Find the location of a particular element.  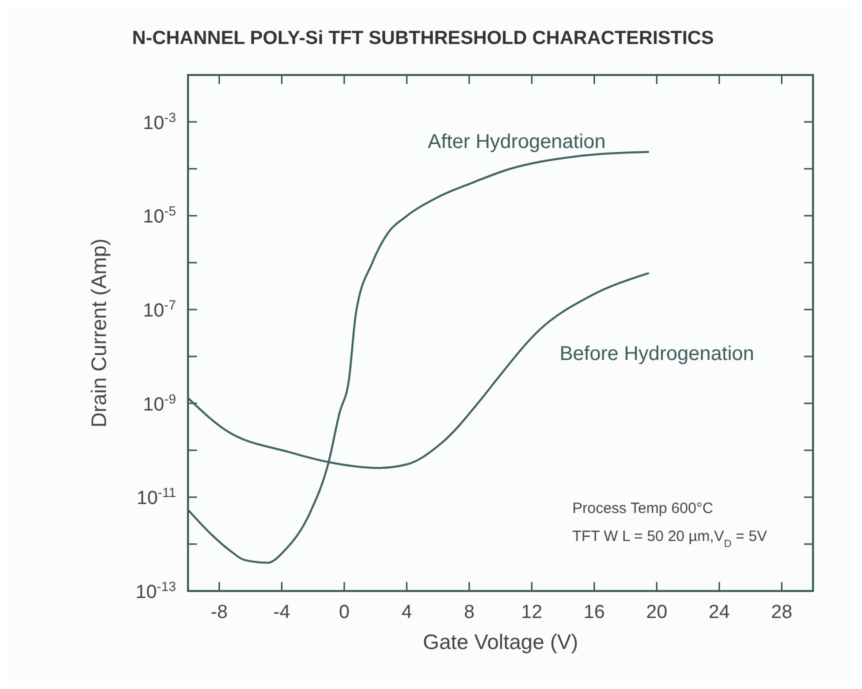

x-tick-label: 12 is located at coordinates (531, 612).